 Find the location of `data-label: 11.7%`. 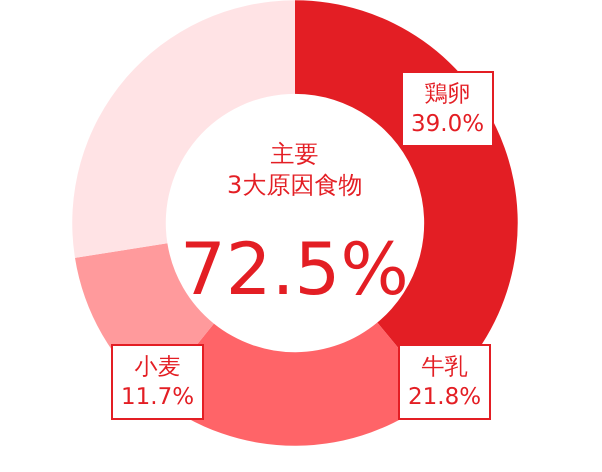

data-label: 11.7% is located at coordinates (157, 397).